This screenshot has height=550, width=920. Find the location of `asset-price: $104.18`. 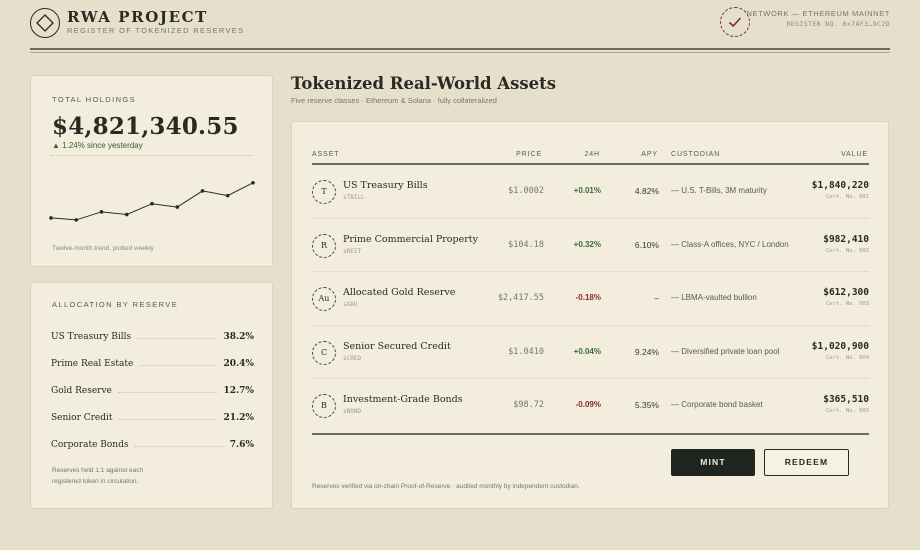

asset-price: $104.18 is located at coordinates (526, 244).